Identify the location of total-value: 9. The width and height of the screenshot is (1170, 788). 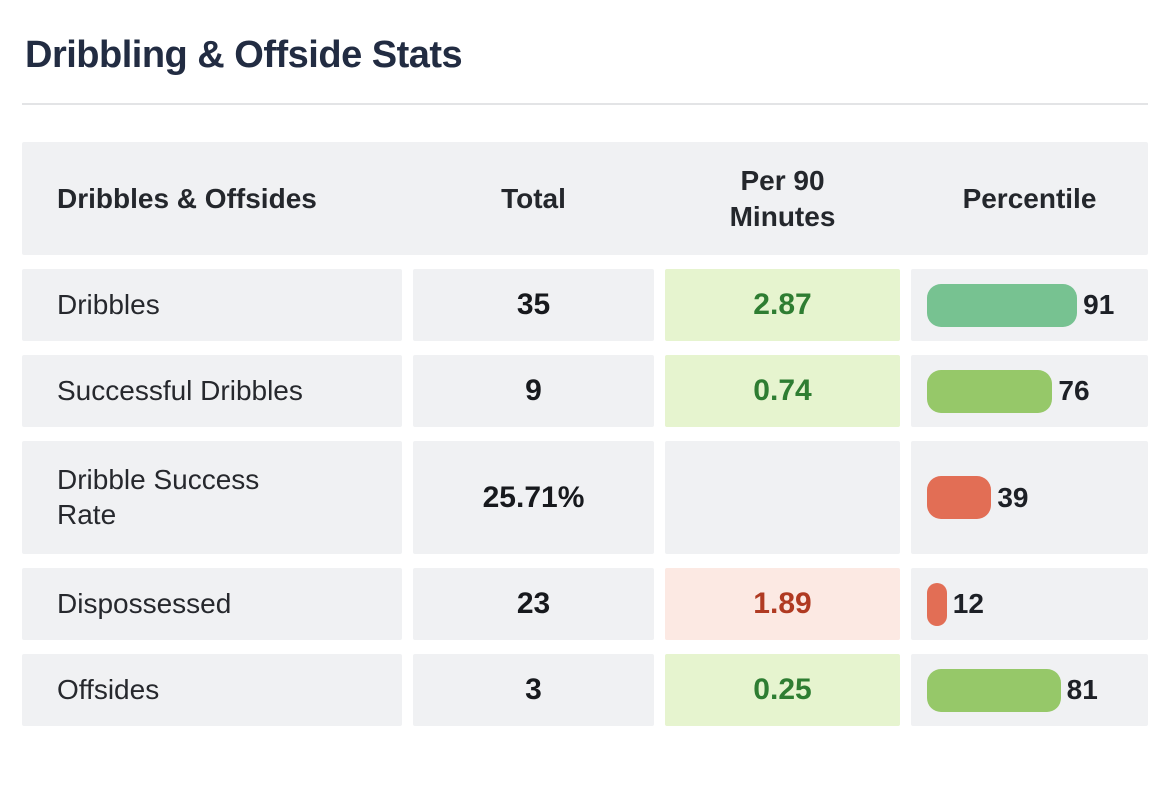
(533, 391).